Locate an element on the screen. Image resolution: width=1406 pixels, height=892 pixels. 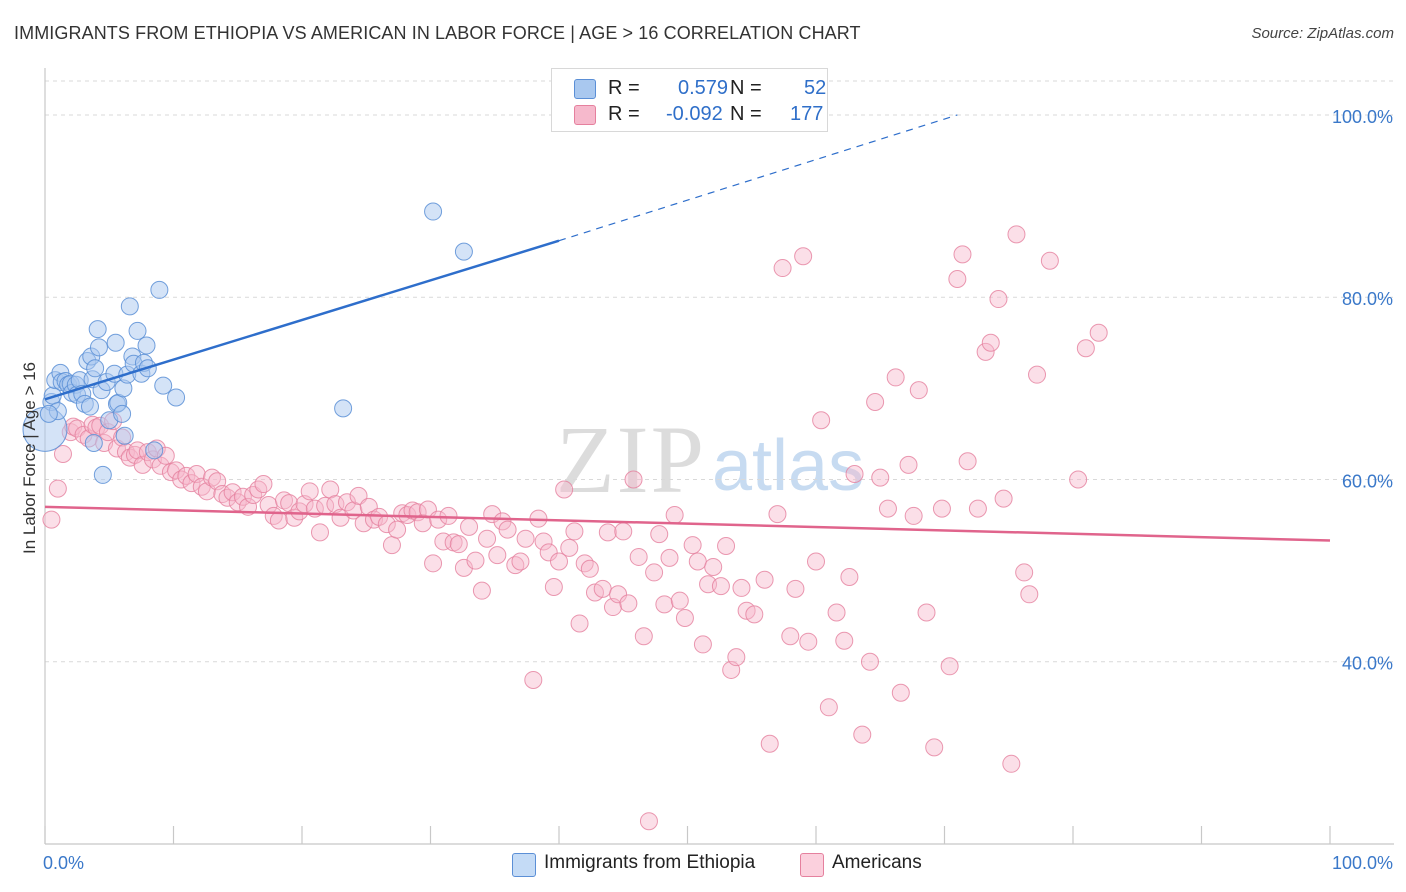
y-axis-label: In Labor Force | Age > 16 is located at coordinates (29, 458).